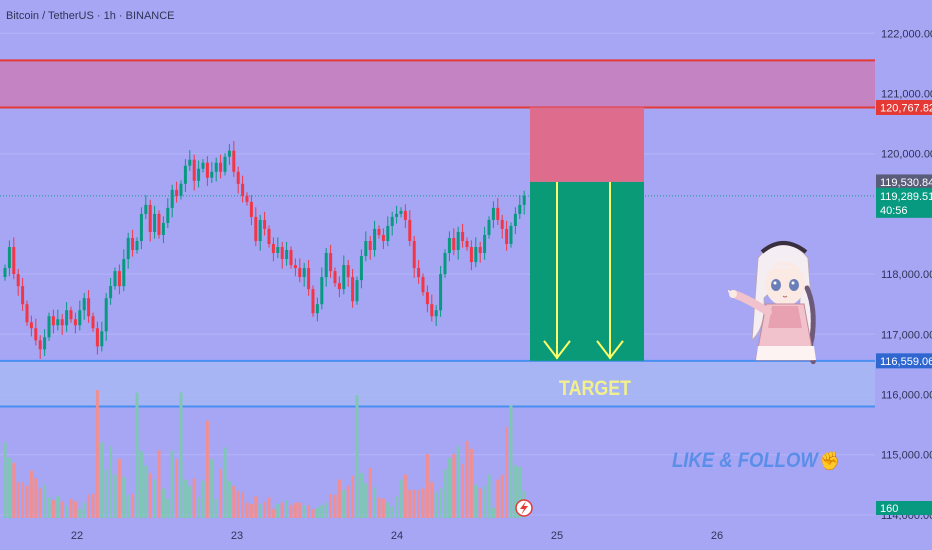 This screenshot has height=550, width=932. Describe the element at coordinates (524, 508) in the screenshot. I see `lightning-icon` at that location.